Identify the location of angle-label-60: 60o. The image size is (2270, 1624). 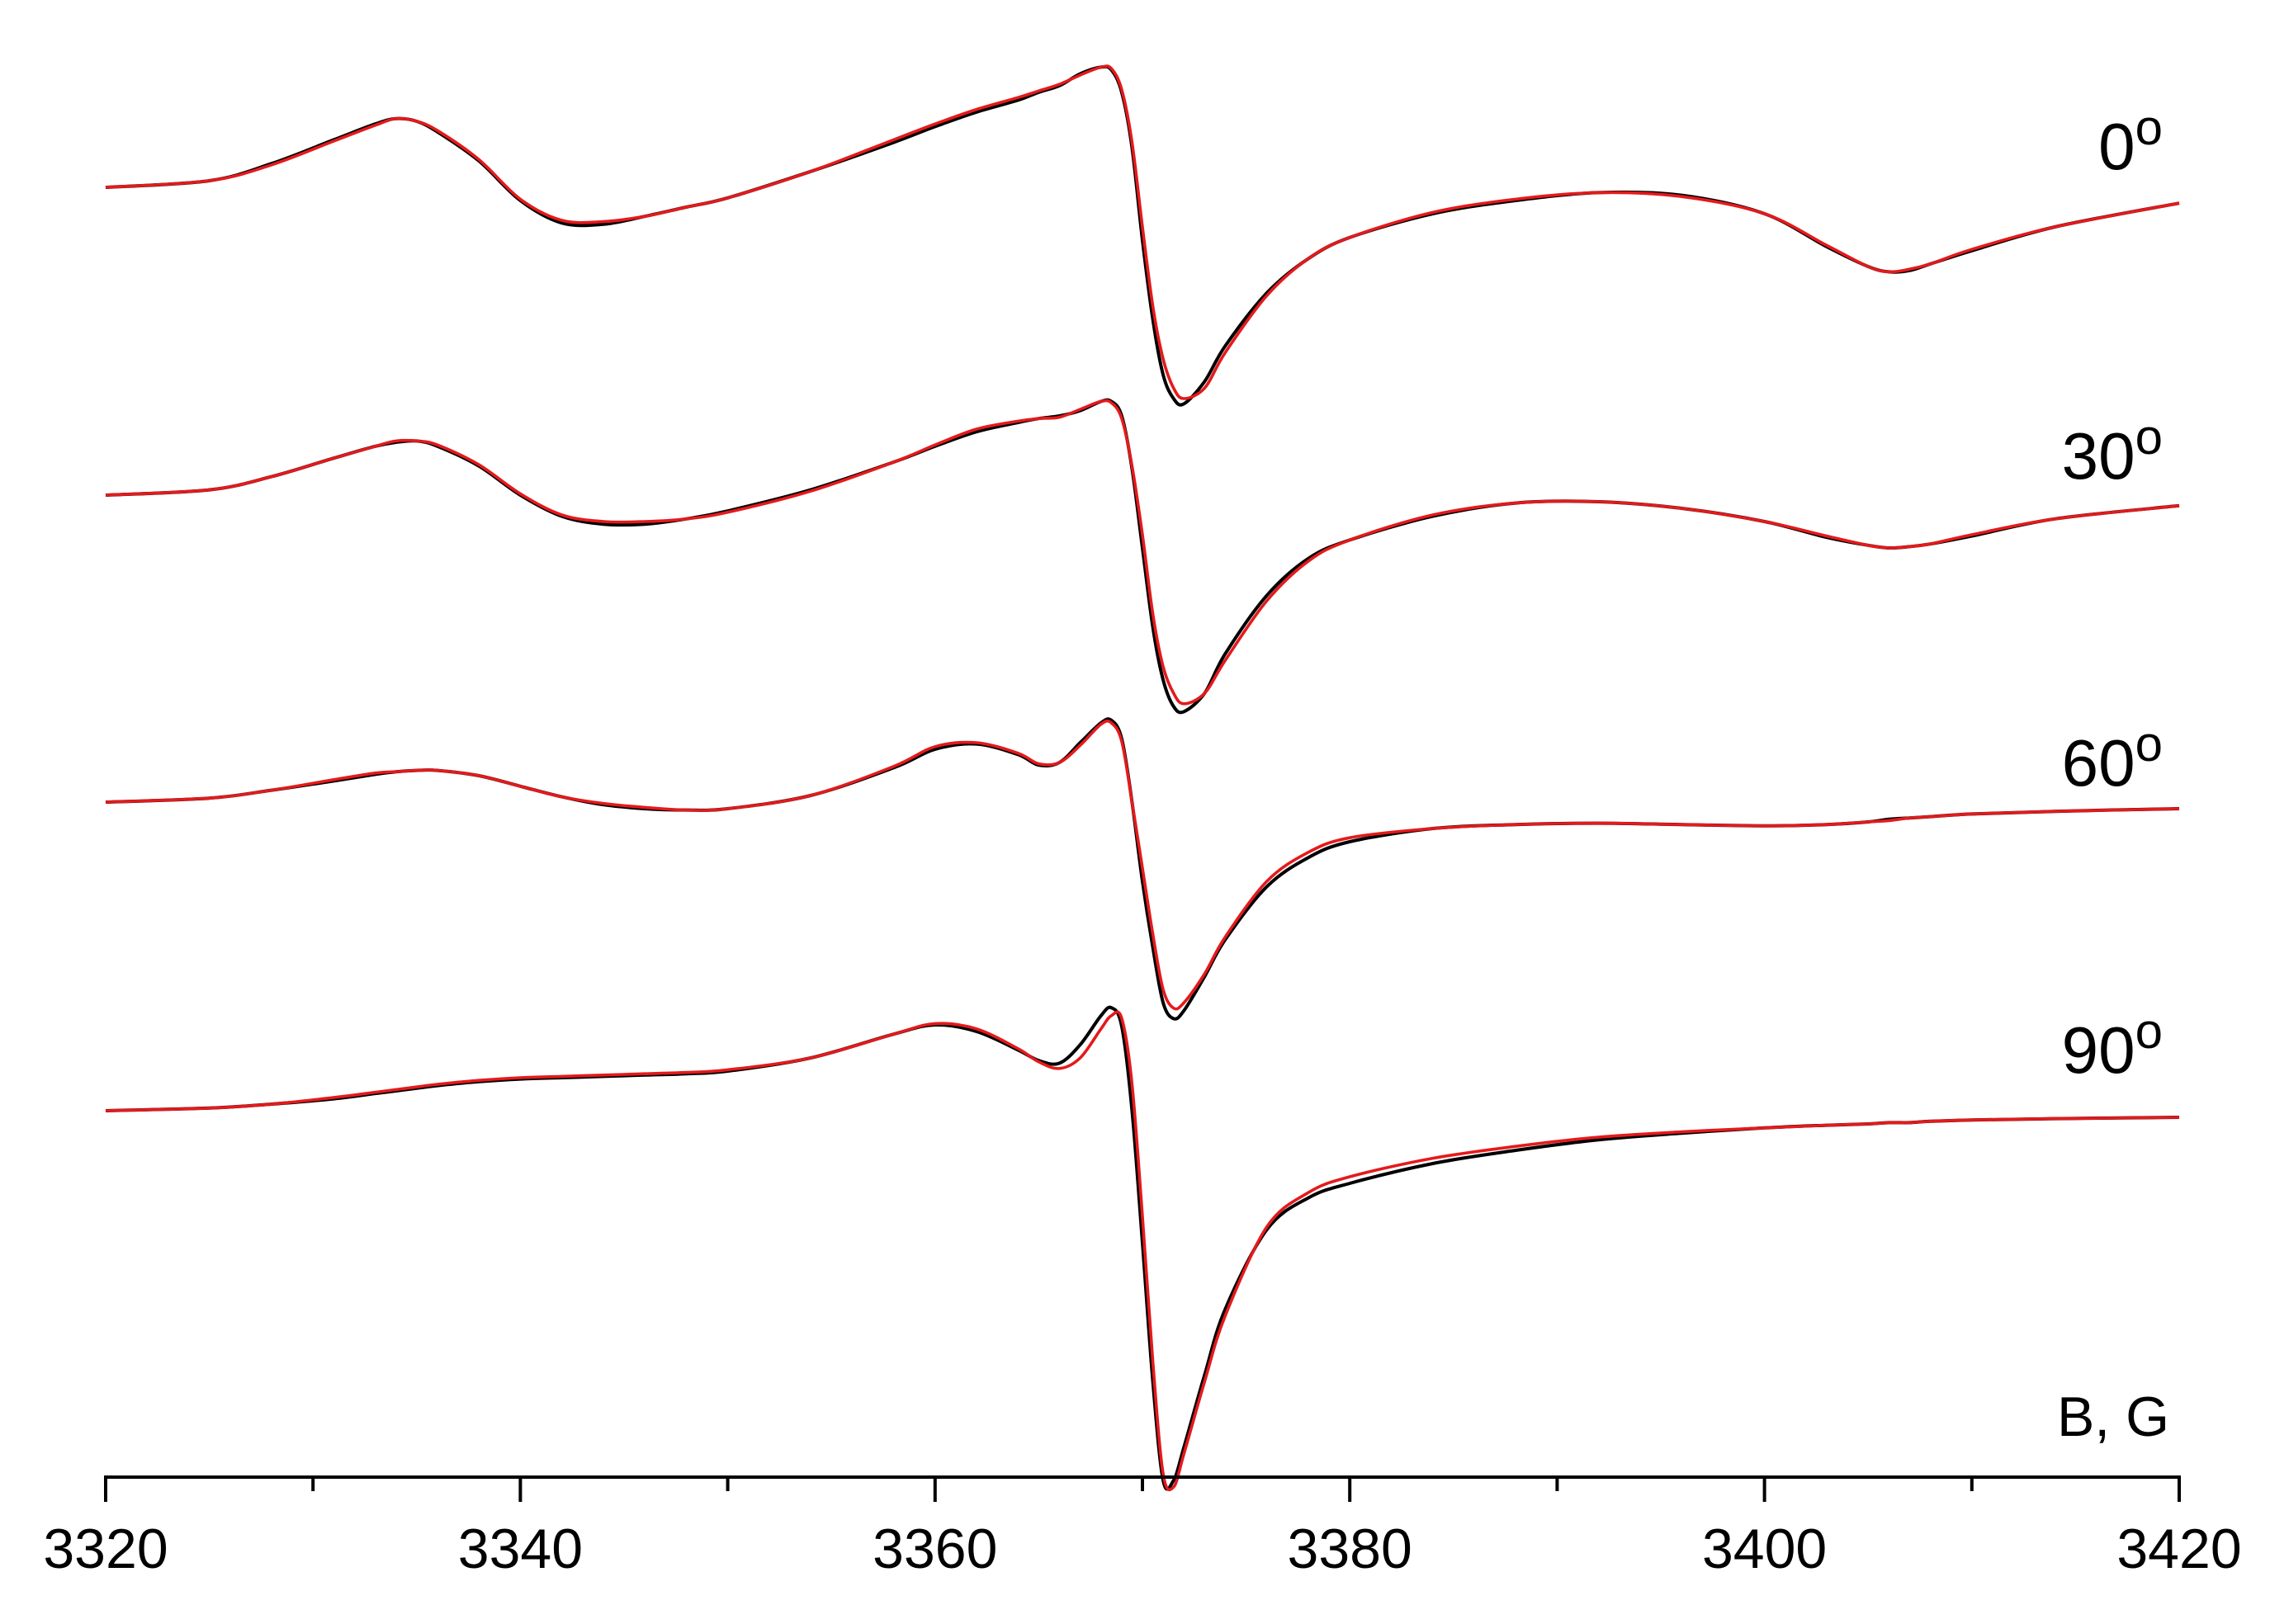
(2113, 758).